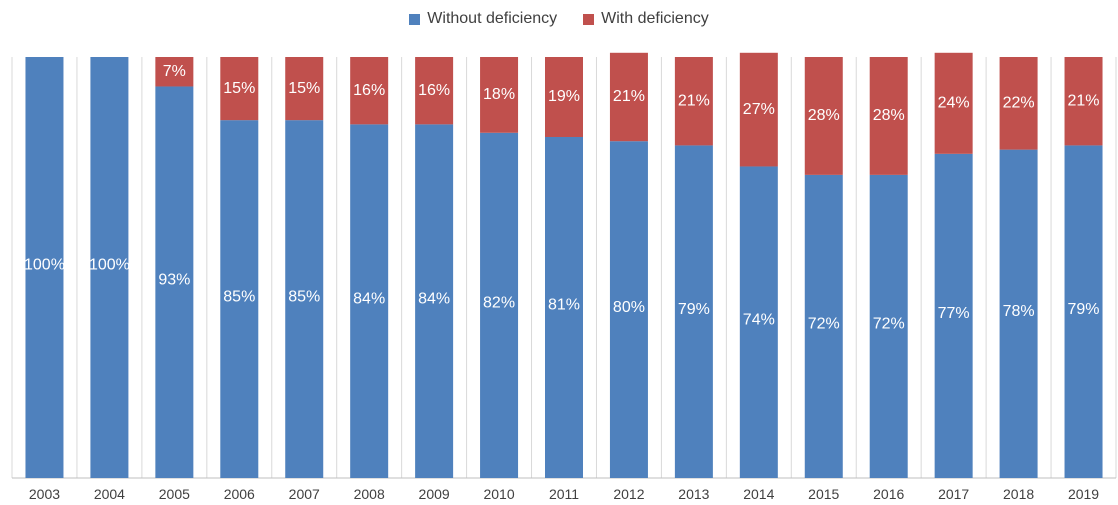 The image size is (1118, 505). Describe the element at coordinates (1018, 494) in the screenshot. I see `x-tick-label-2018: 2018` at that location.